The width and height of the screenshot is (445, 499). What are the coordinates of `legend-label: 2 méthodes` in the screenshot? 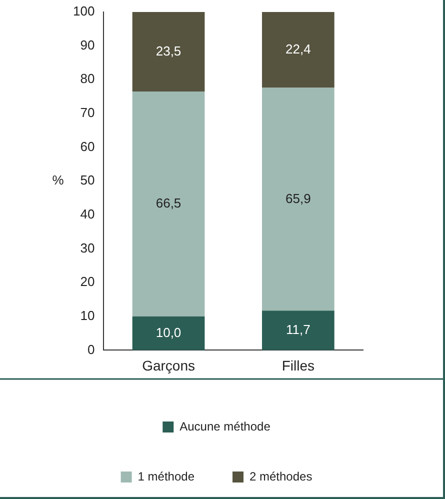 It's located at (281, 476).